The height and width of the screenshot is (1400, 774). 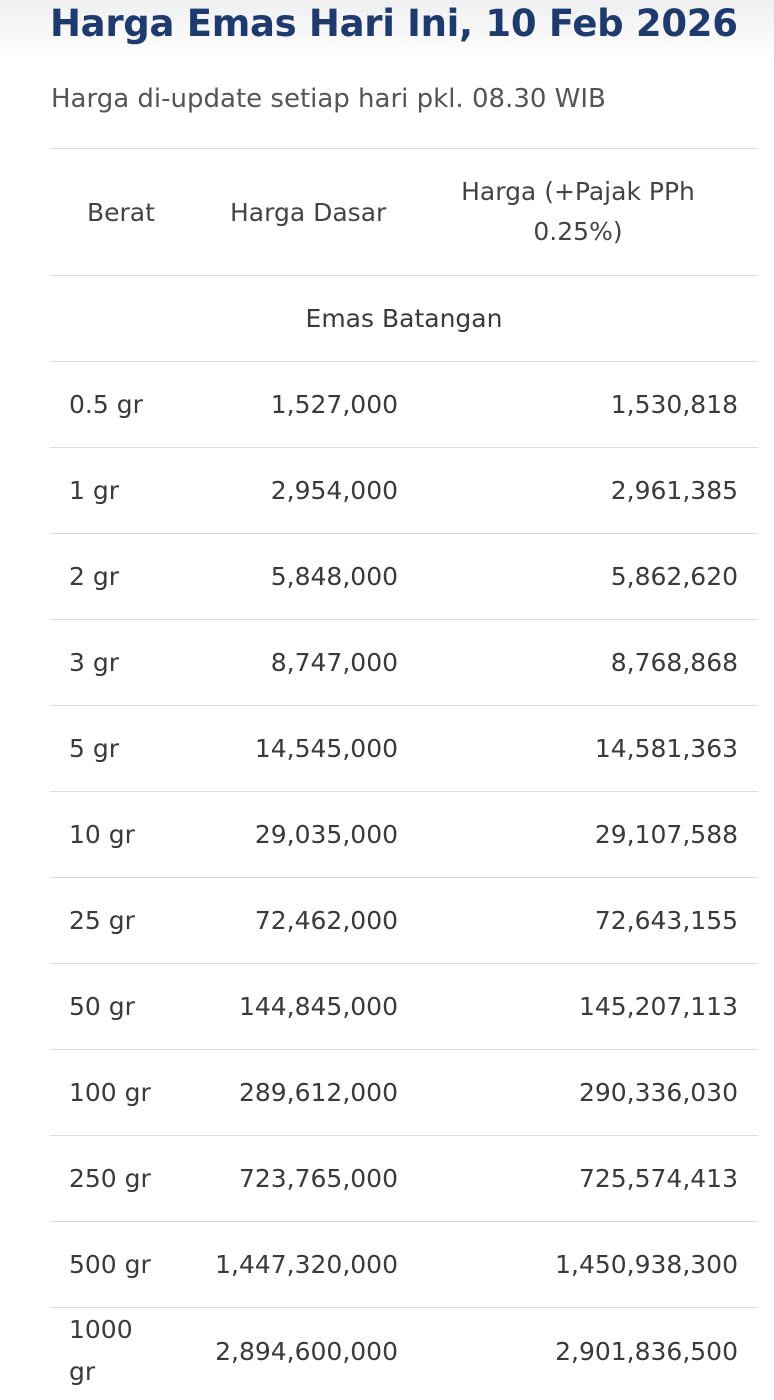 What do you see at coordinates (300, 1006) in the screenshot?
I see `cell-harga-dasar: 144,845,000` at bounding box center [300, 1006].